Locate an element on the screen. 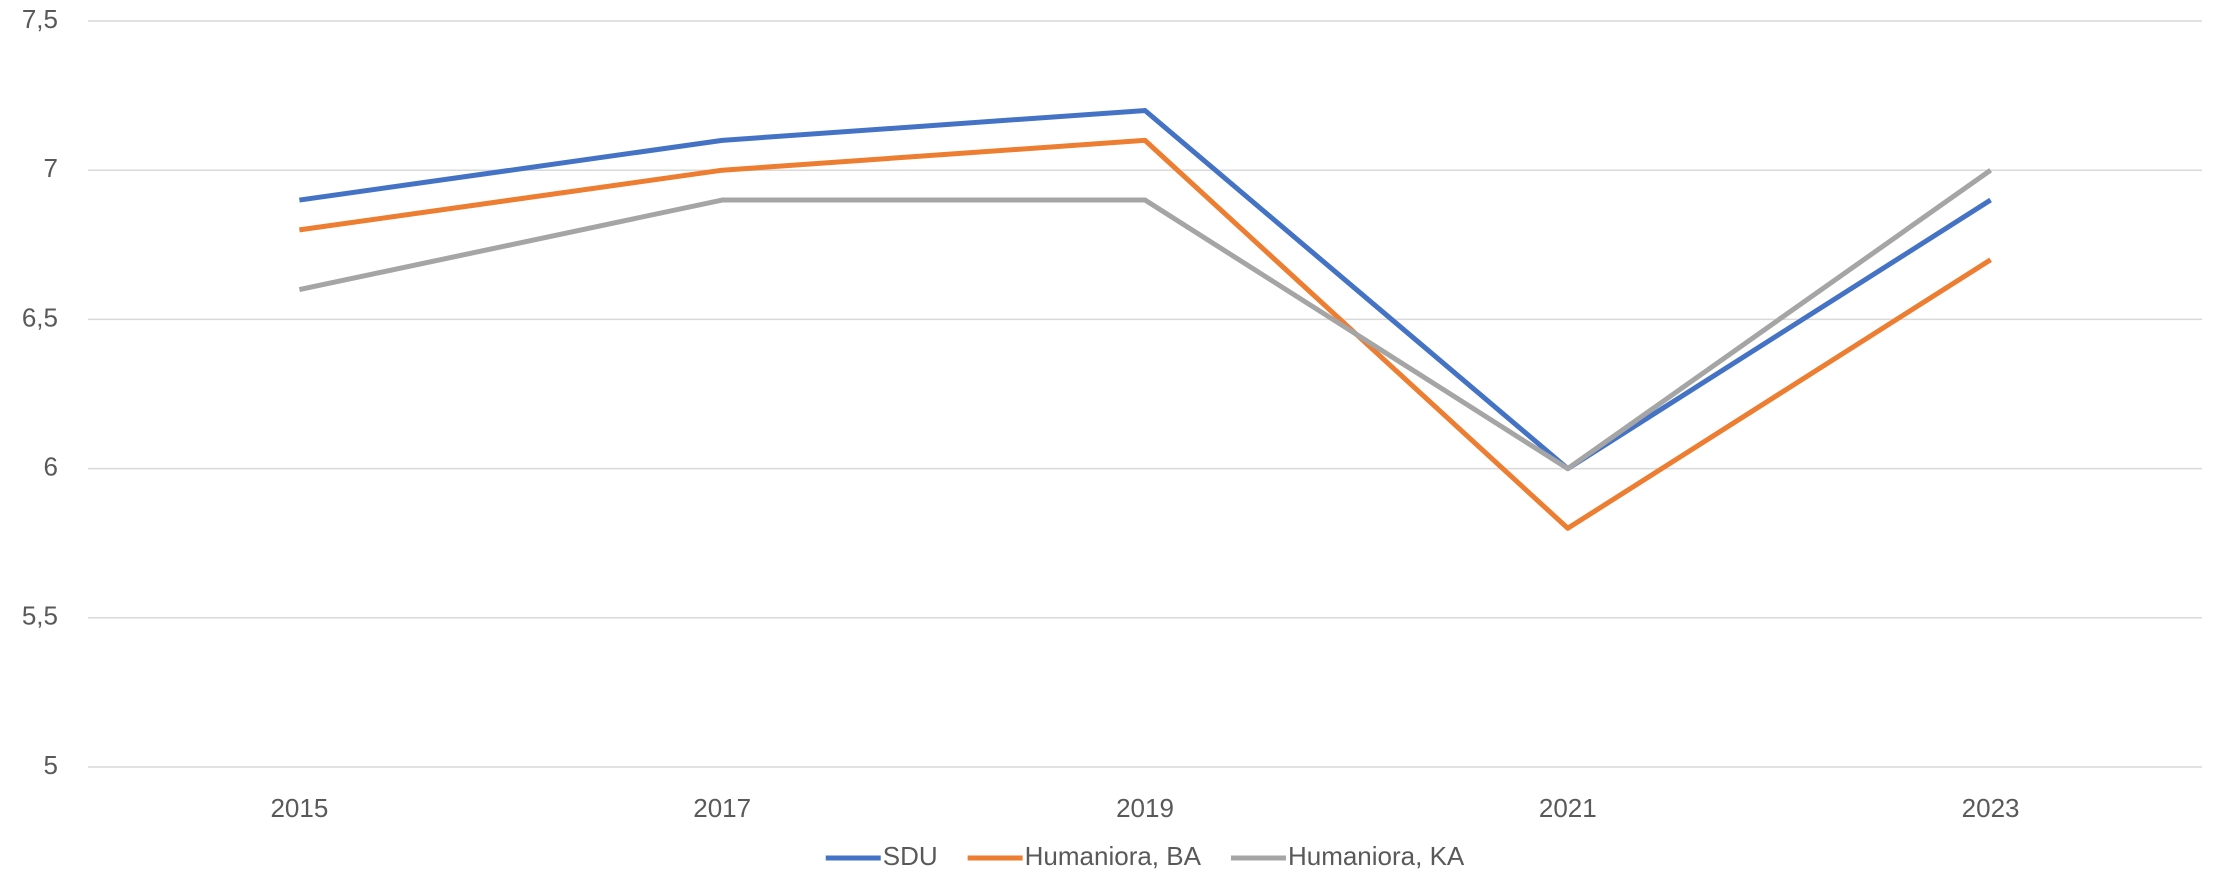 The height and width of the screenshot is (875, 2216). y-tick-label: 7,5 is located at coordinates (40, 19).